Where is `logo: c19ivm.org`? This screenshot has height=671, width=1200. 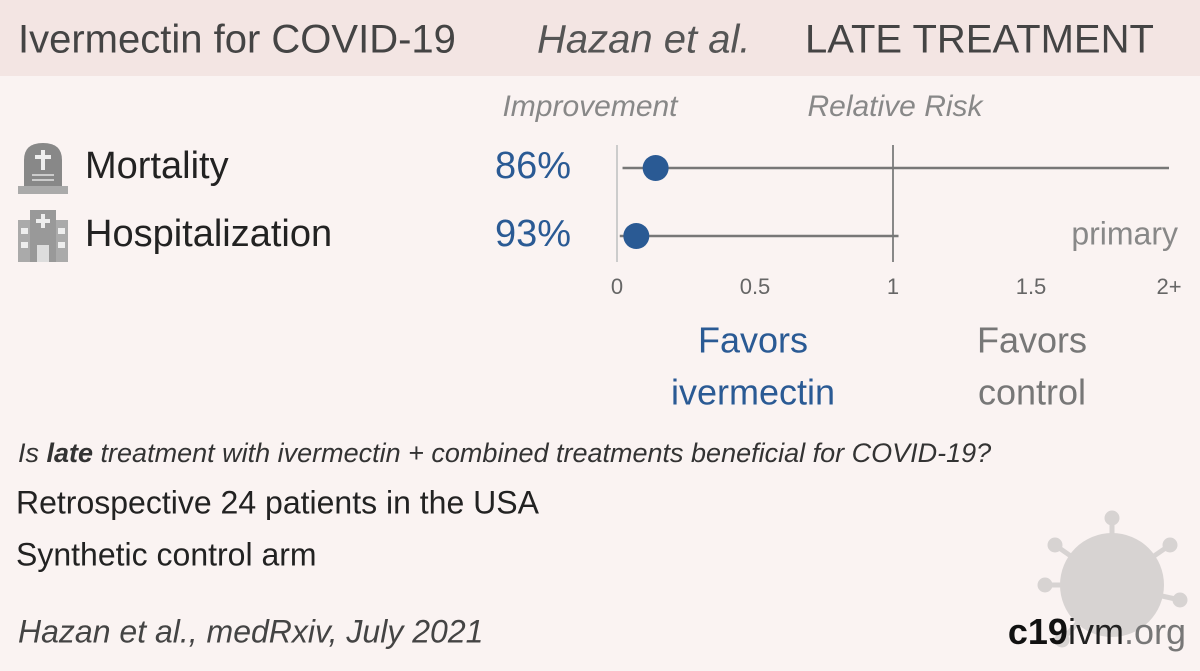 logo: c19ivm.org is located at coordinates (1097, 631).